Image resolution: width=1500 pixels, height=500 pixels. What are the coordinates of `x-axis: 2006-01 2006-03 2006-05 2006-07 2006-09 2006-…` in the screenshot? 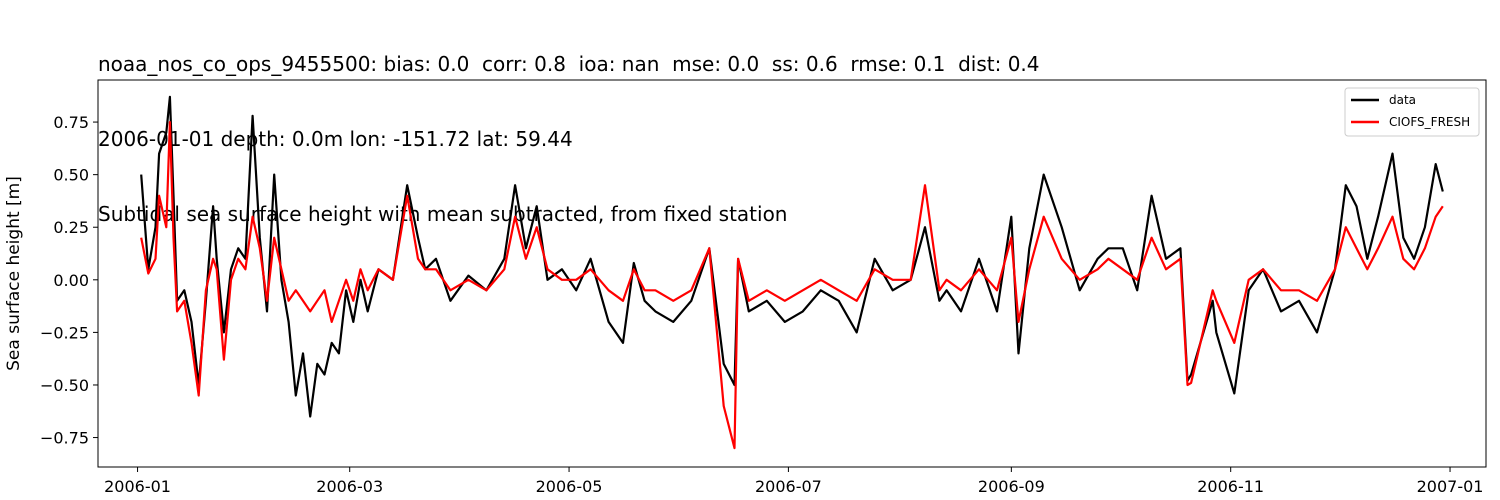 It's located at (793, 481).